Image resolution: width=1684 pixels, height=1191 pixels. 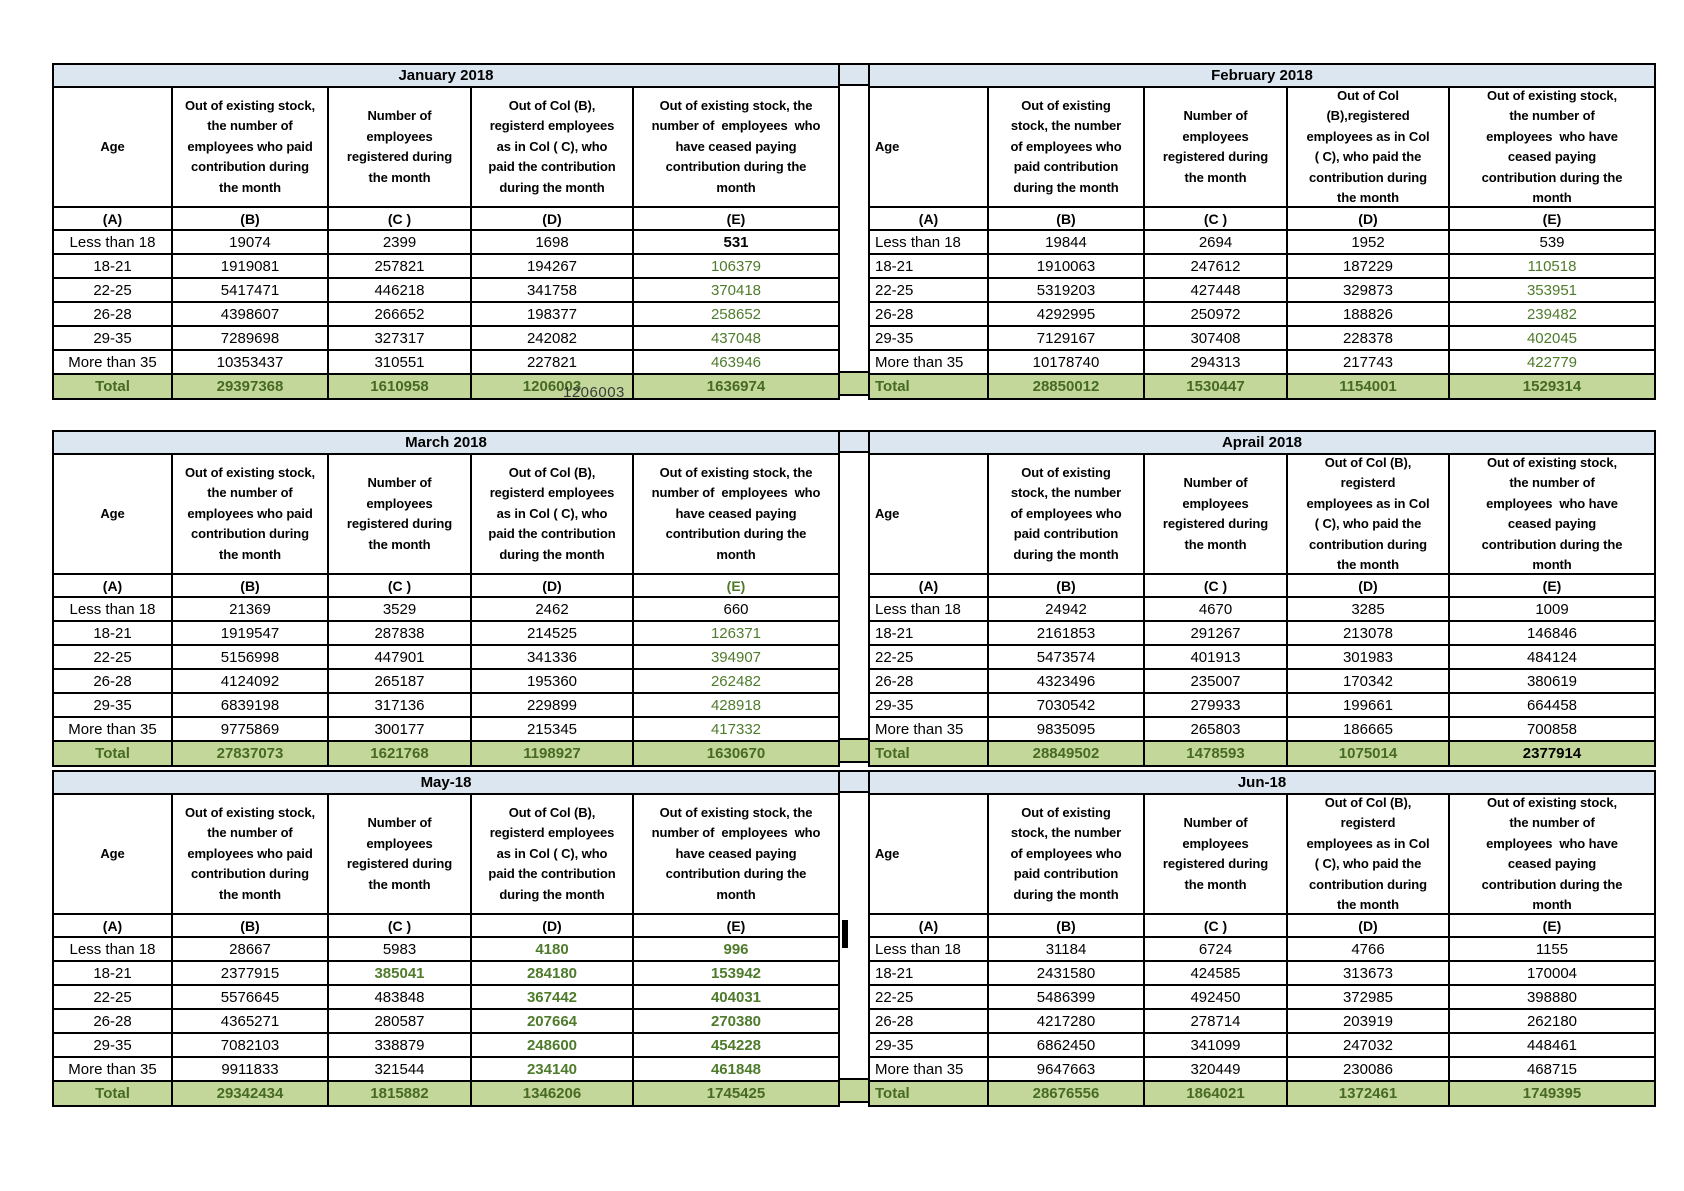 What do you see at coordinates (1065, 289) in the screenshot?
I see `value-cell: 5319203` at bounding box center [1065, 289].